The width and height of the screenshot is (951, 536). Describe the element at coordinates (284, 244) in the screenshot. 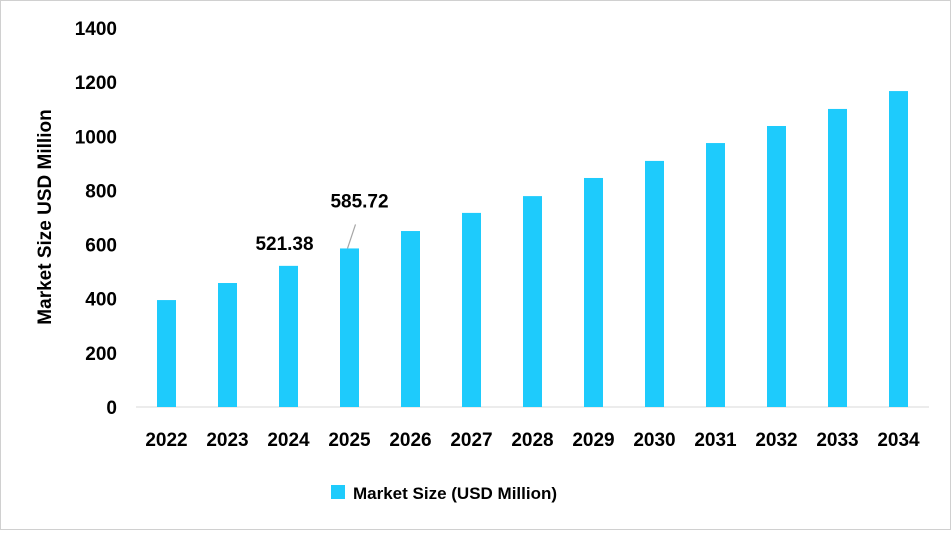

I see `data-label: 521.38` at that location.